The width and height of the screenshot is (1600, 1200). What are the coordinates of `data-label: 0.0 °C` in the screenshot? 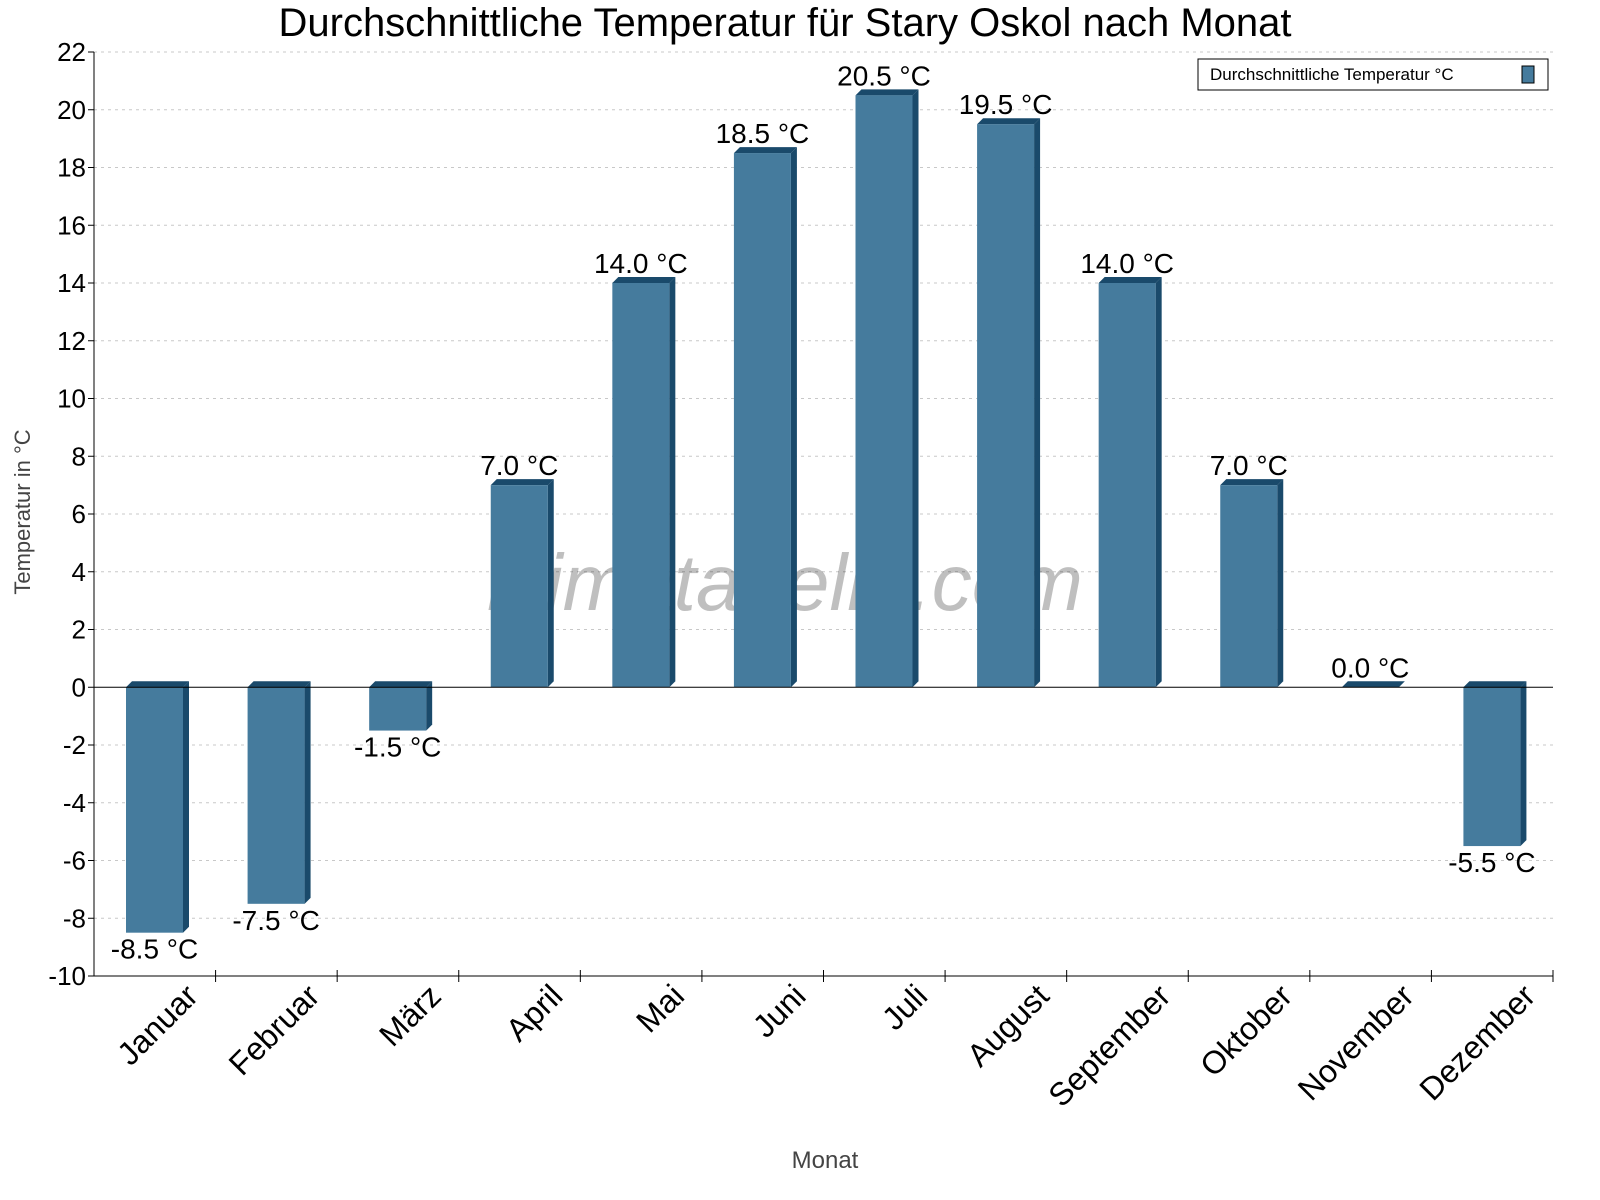 It's located at (1370, 667).